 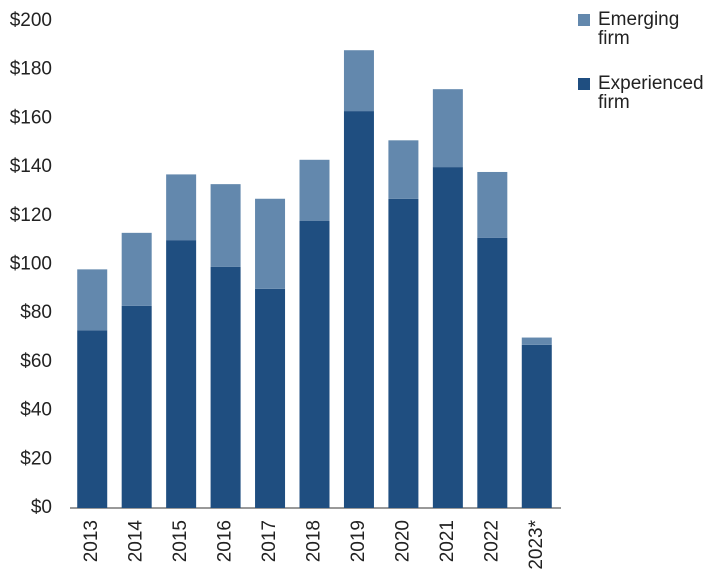 I want to click on y-tick-label: $60, so click(x=36, y=361).